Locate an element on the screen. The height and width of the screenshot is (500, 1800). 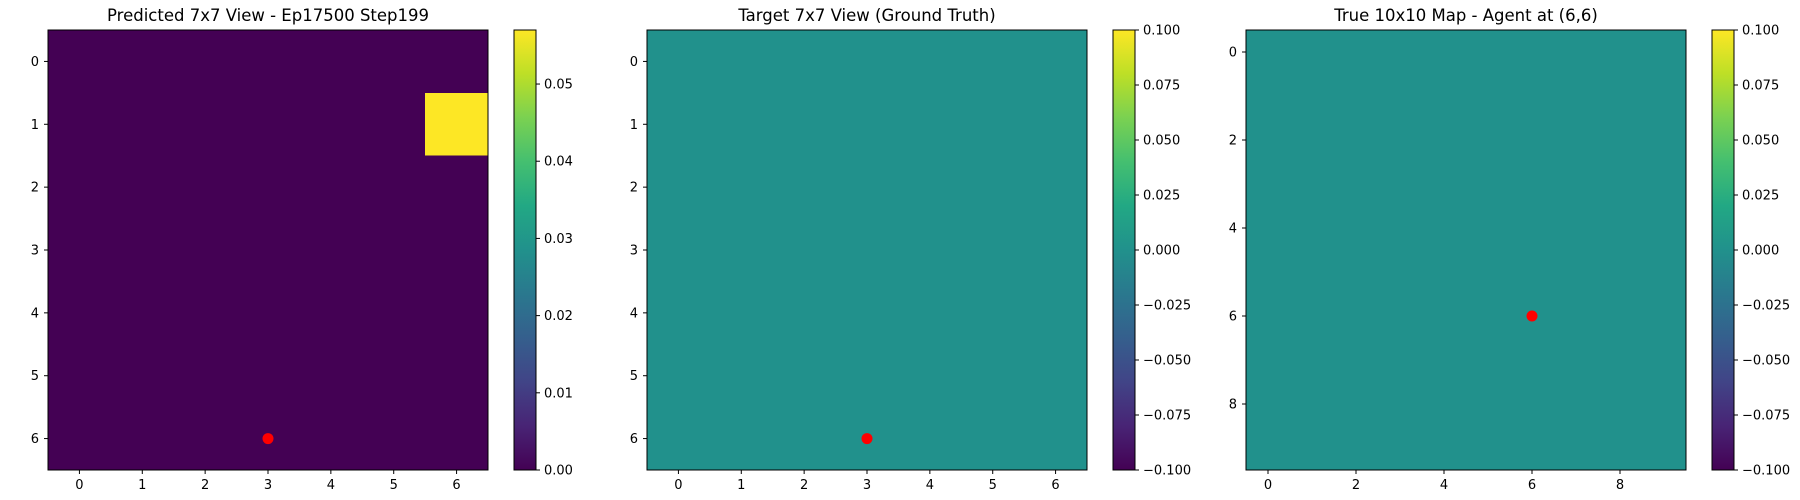
x-tick-label: 0 is located at coordinates (678, 485).